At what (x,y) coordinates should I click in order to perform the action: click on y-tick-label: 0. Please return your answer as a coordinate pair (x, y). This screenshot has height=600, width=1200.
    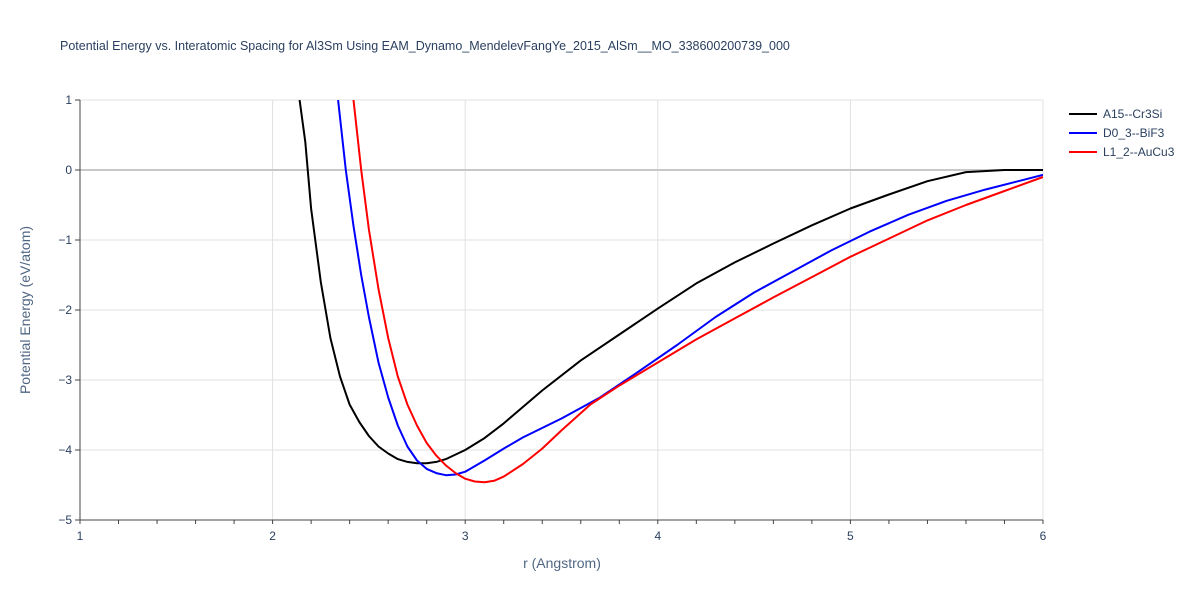
    Looking at the image, I should click on (68, 170).